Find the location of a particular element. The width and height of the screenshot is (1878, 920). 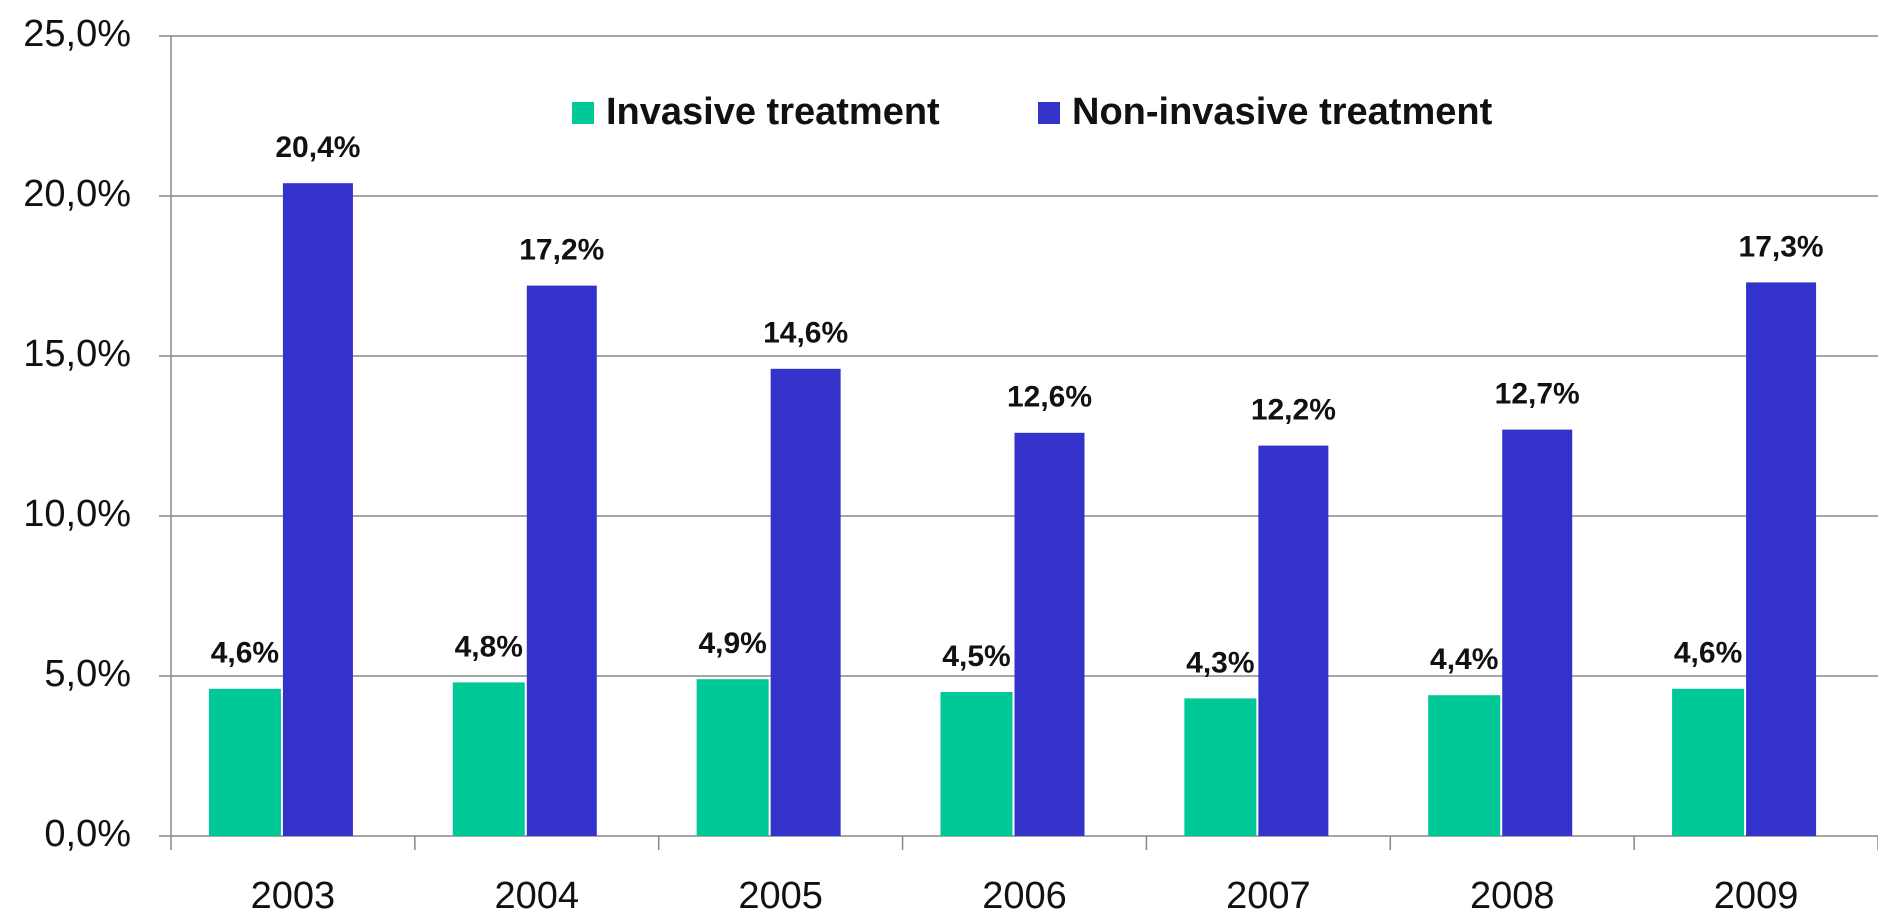

x-tick-label: 2006 is located at coordinates (1024, 896).